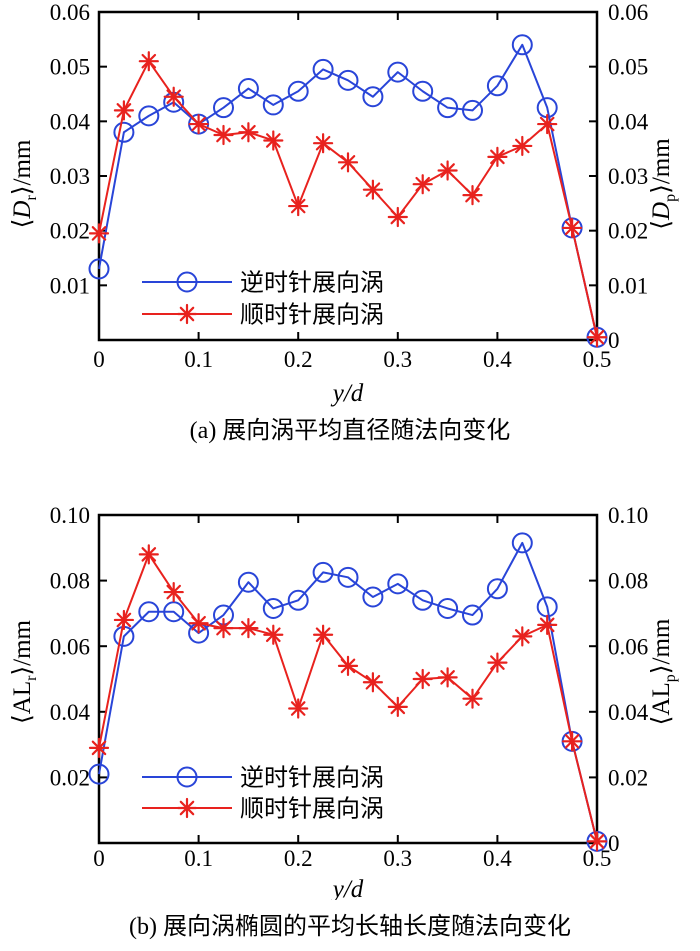 Image resolution: width=700 pixels, height=951 pixels. I want to click on chart-b-caption: (b) 展向涡椭圆的平均长轴长度随法向变化, so click(350, 927).